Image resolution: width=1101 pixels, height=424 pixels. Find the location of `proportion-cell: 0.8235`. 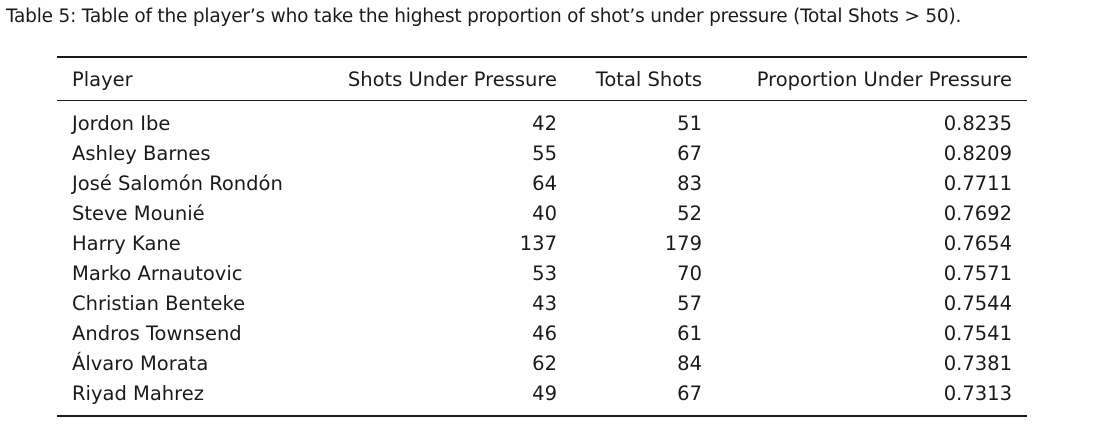

proportion-cell: 0.8235 is located at coordinates (977, 123).